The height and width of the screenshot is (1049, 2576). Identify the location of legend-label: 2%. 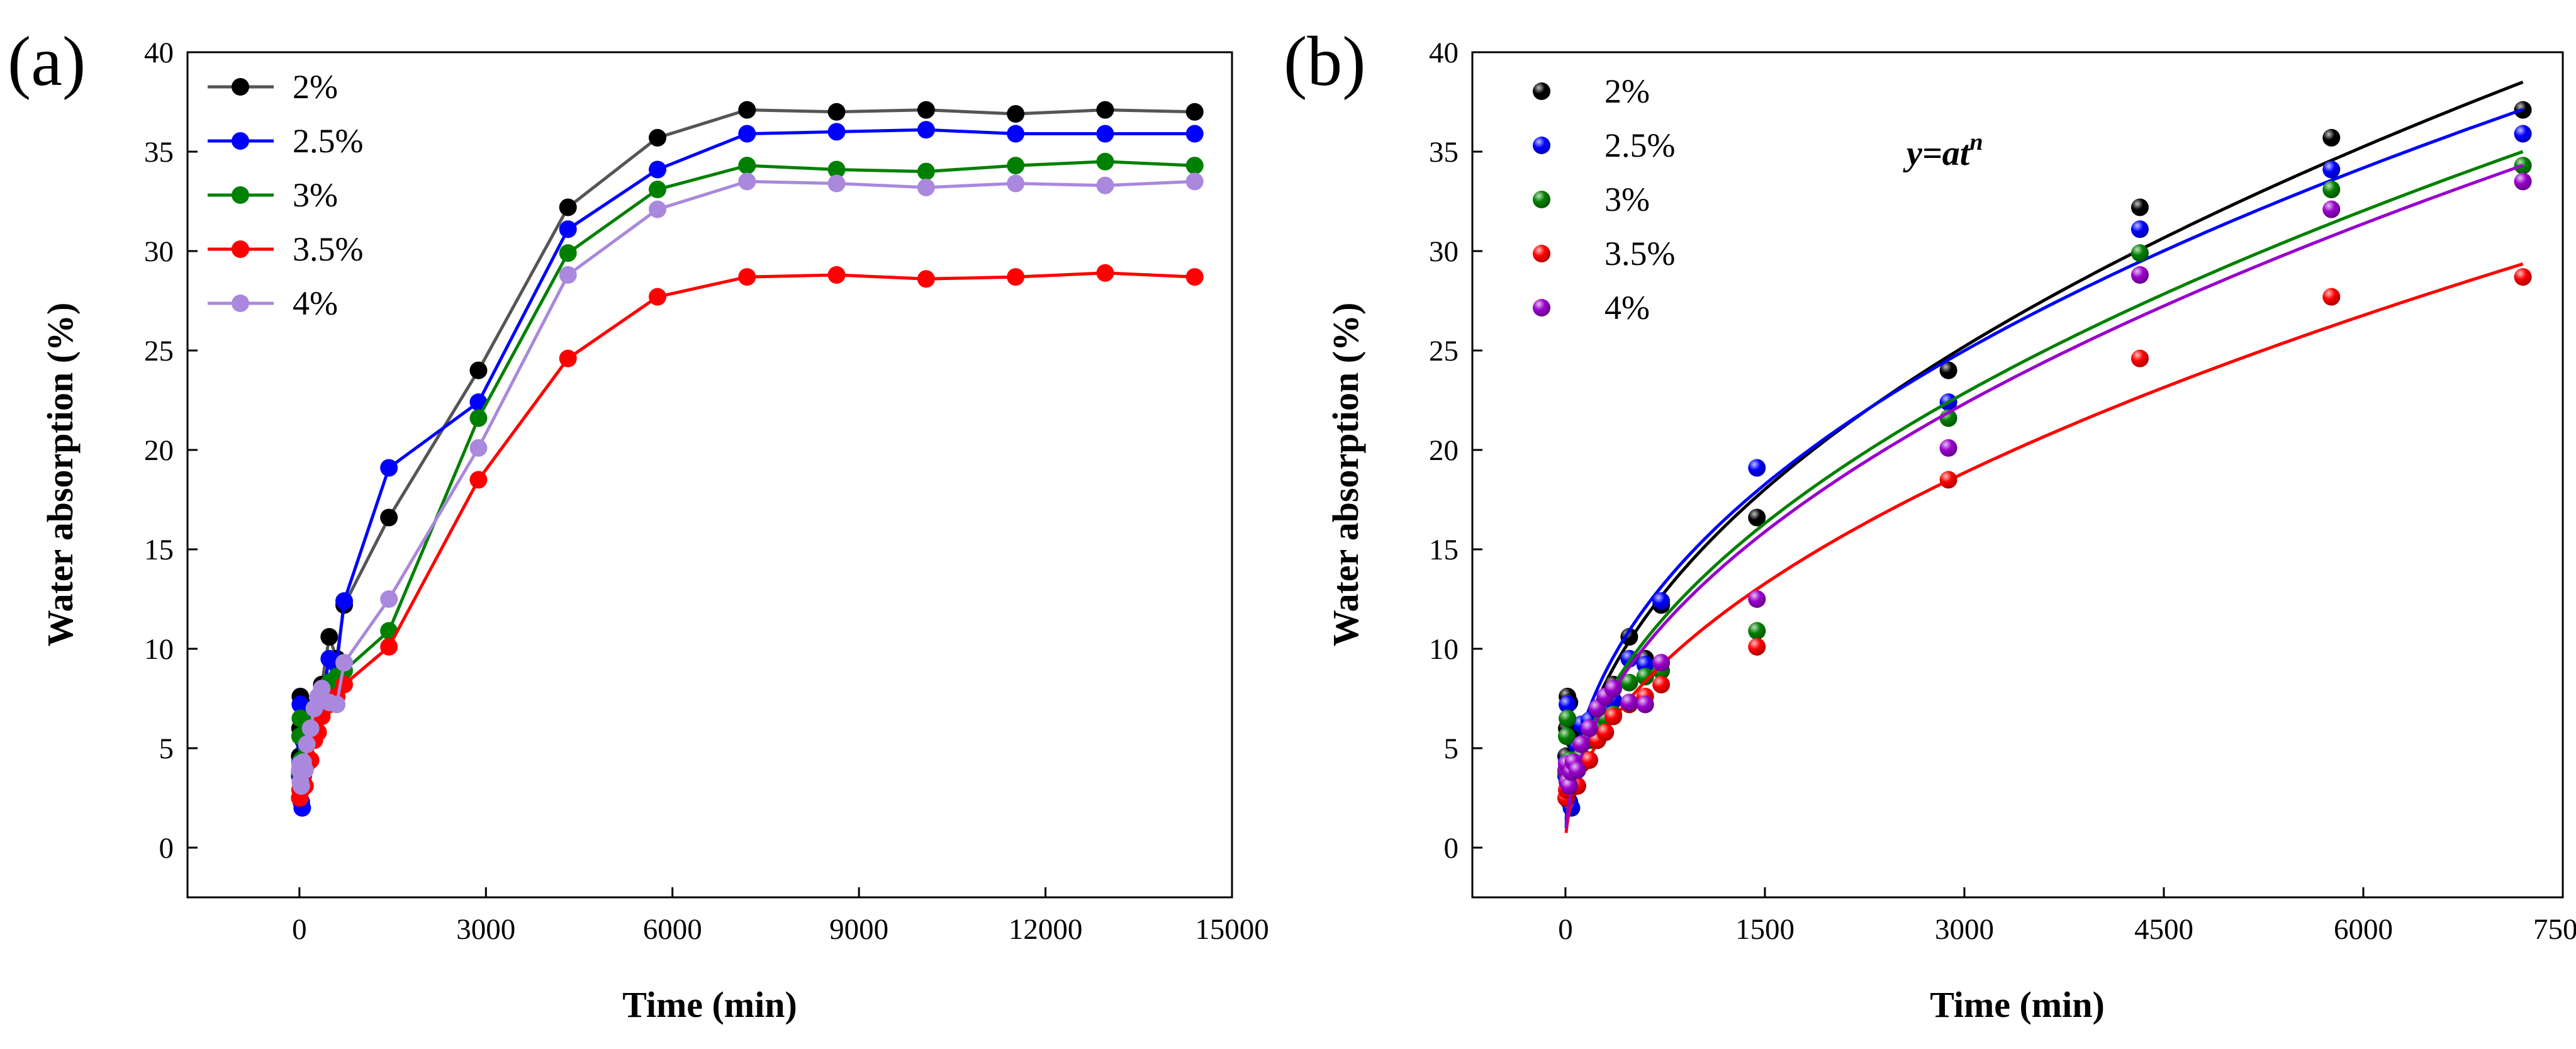
(1627, 91).